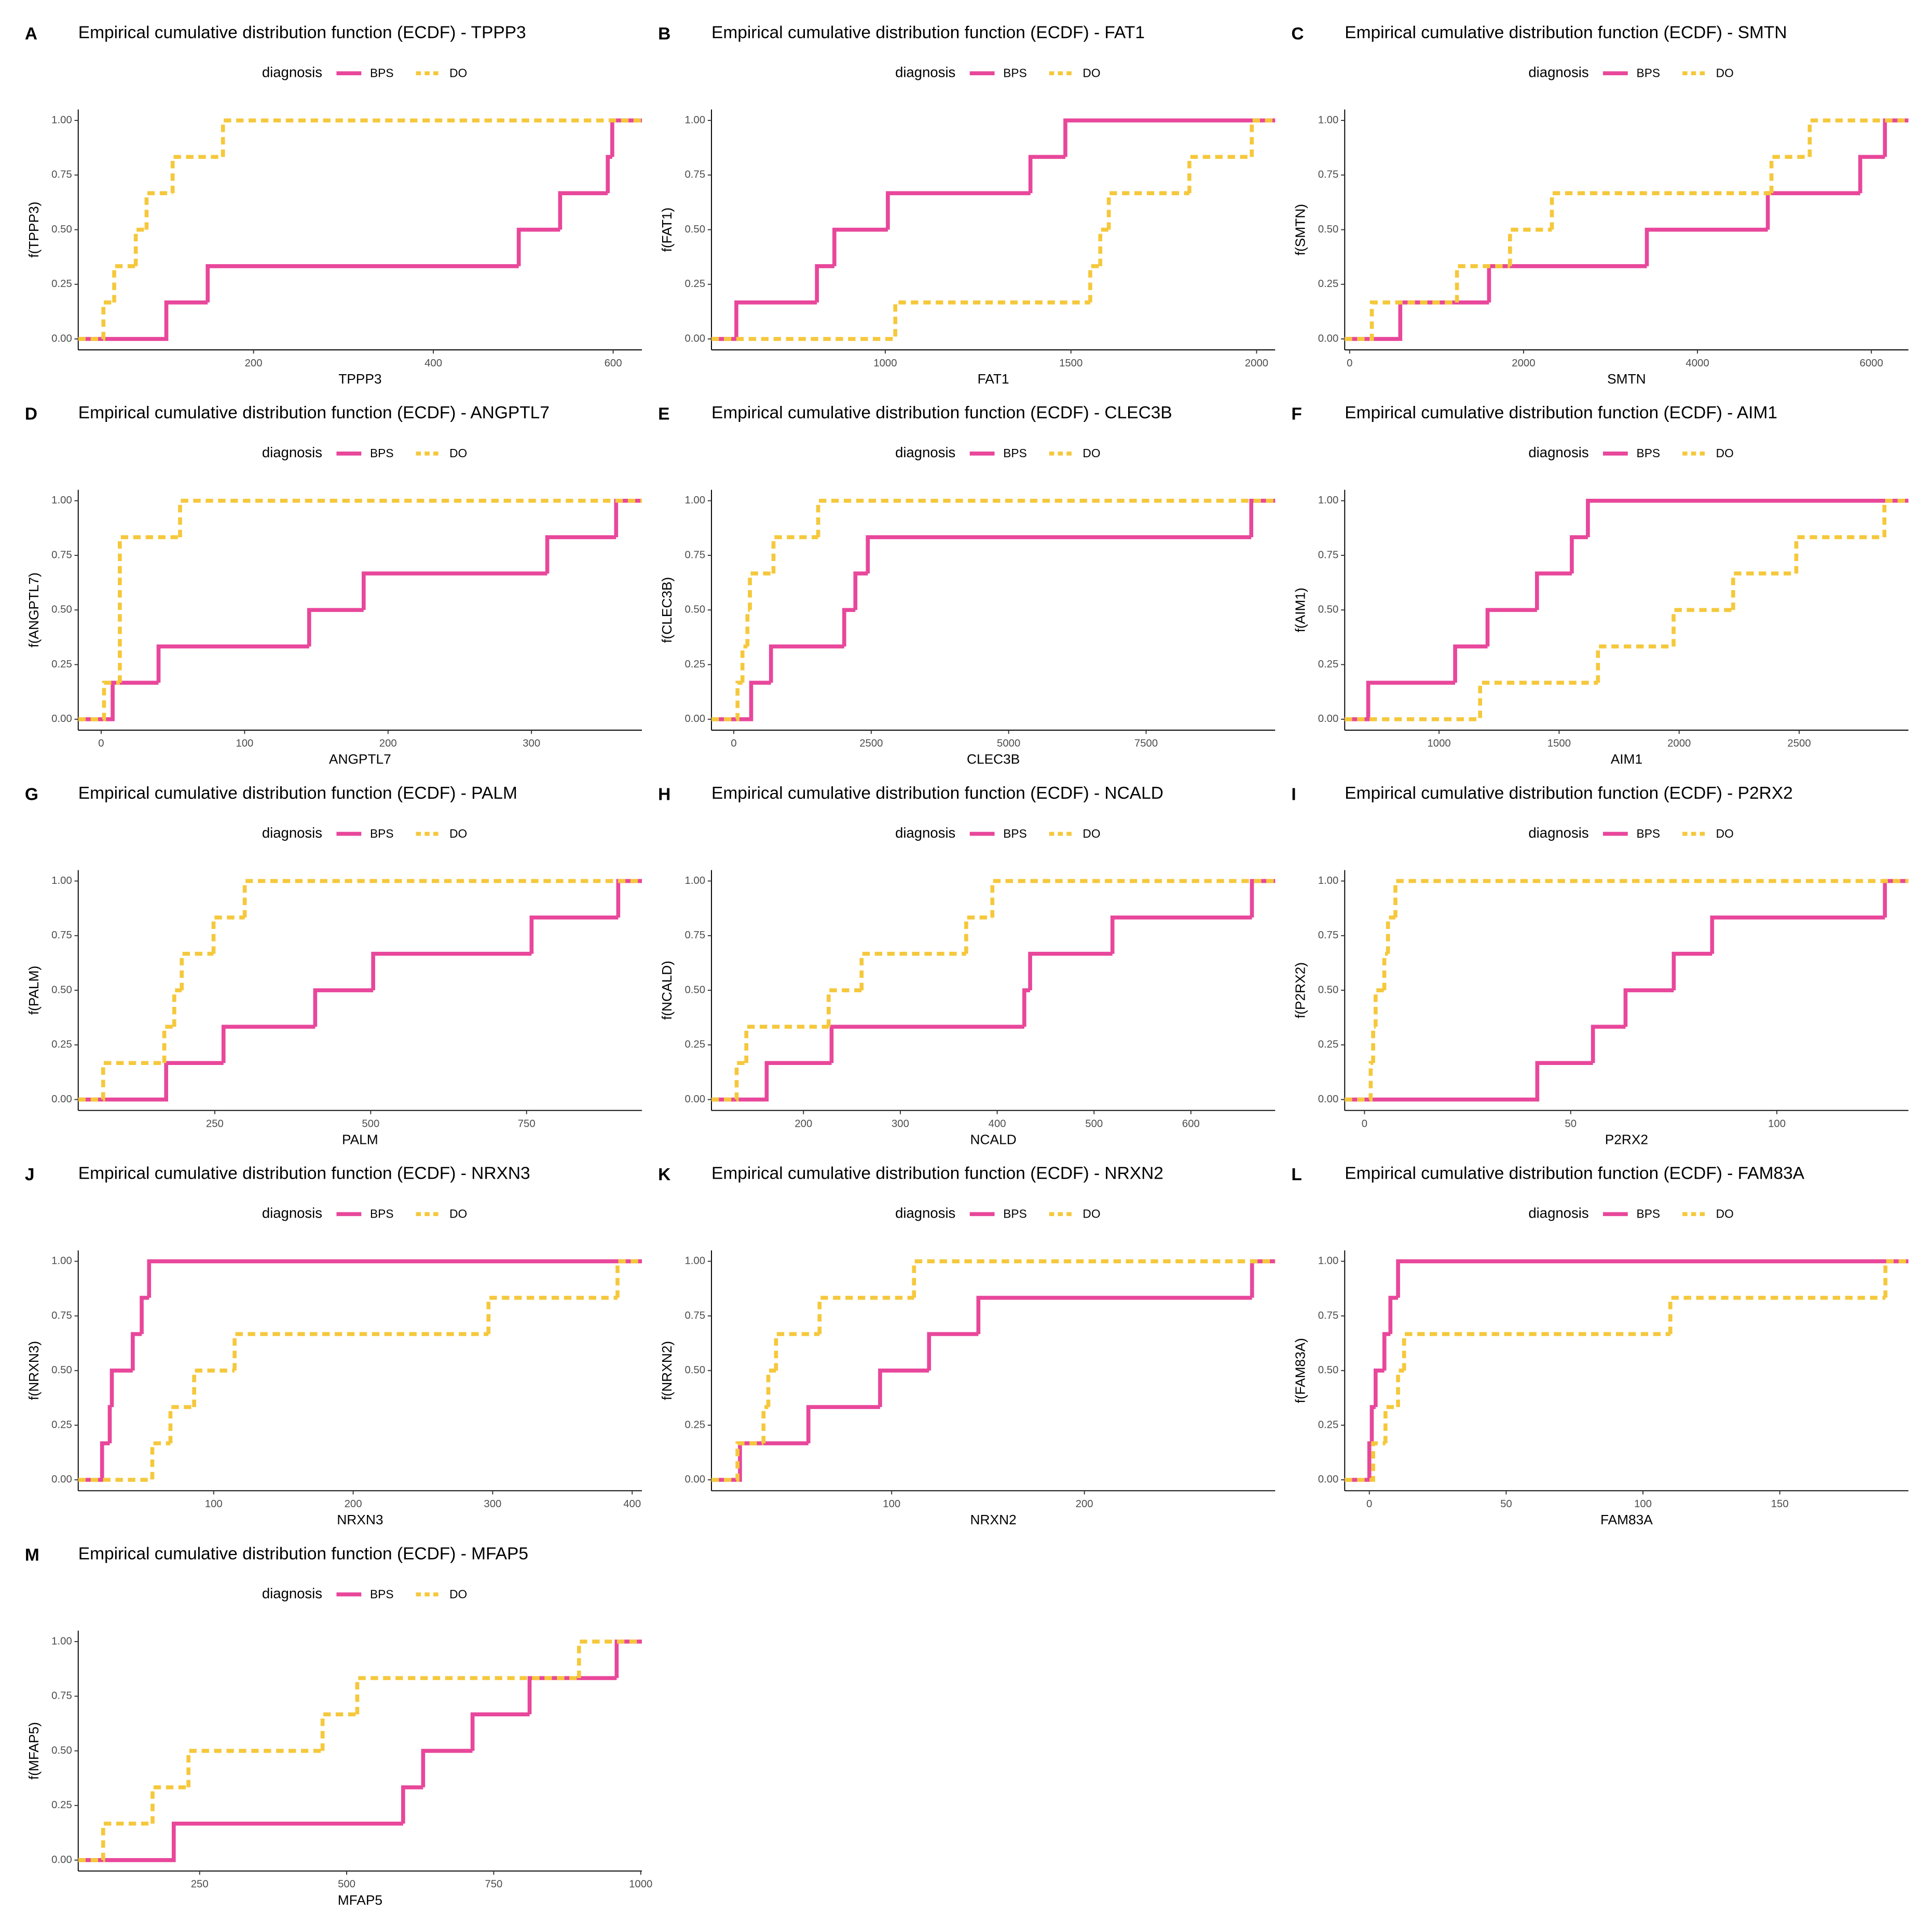  Describe the element at coordinates (667, 610) in the screenshot. I see `y-axis-title: f(CLEC3B)` at that location.